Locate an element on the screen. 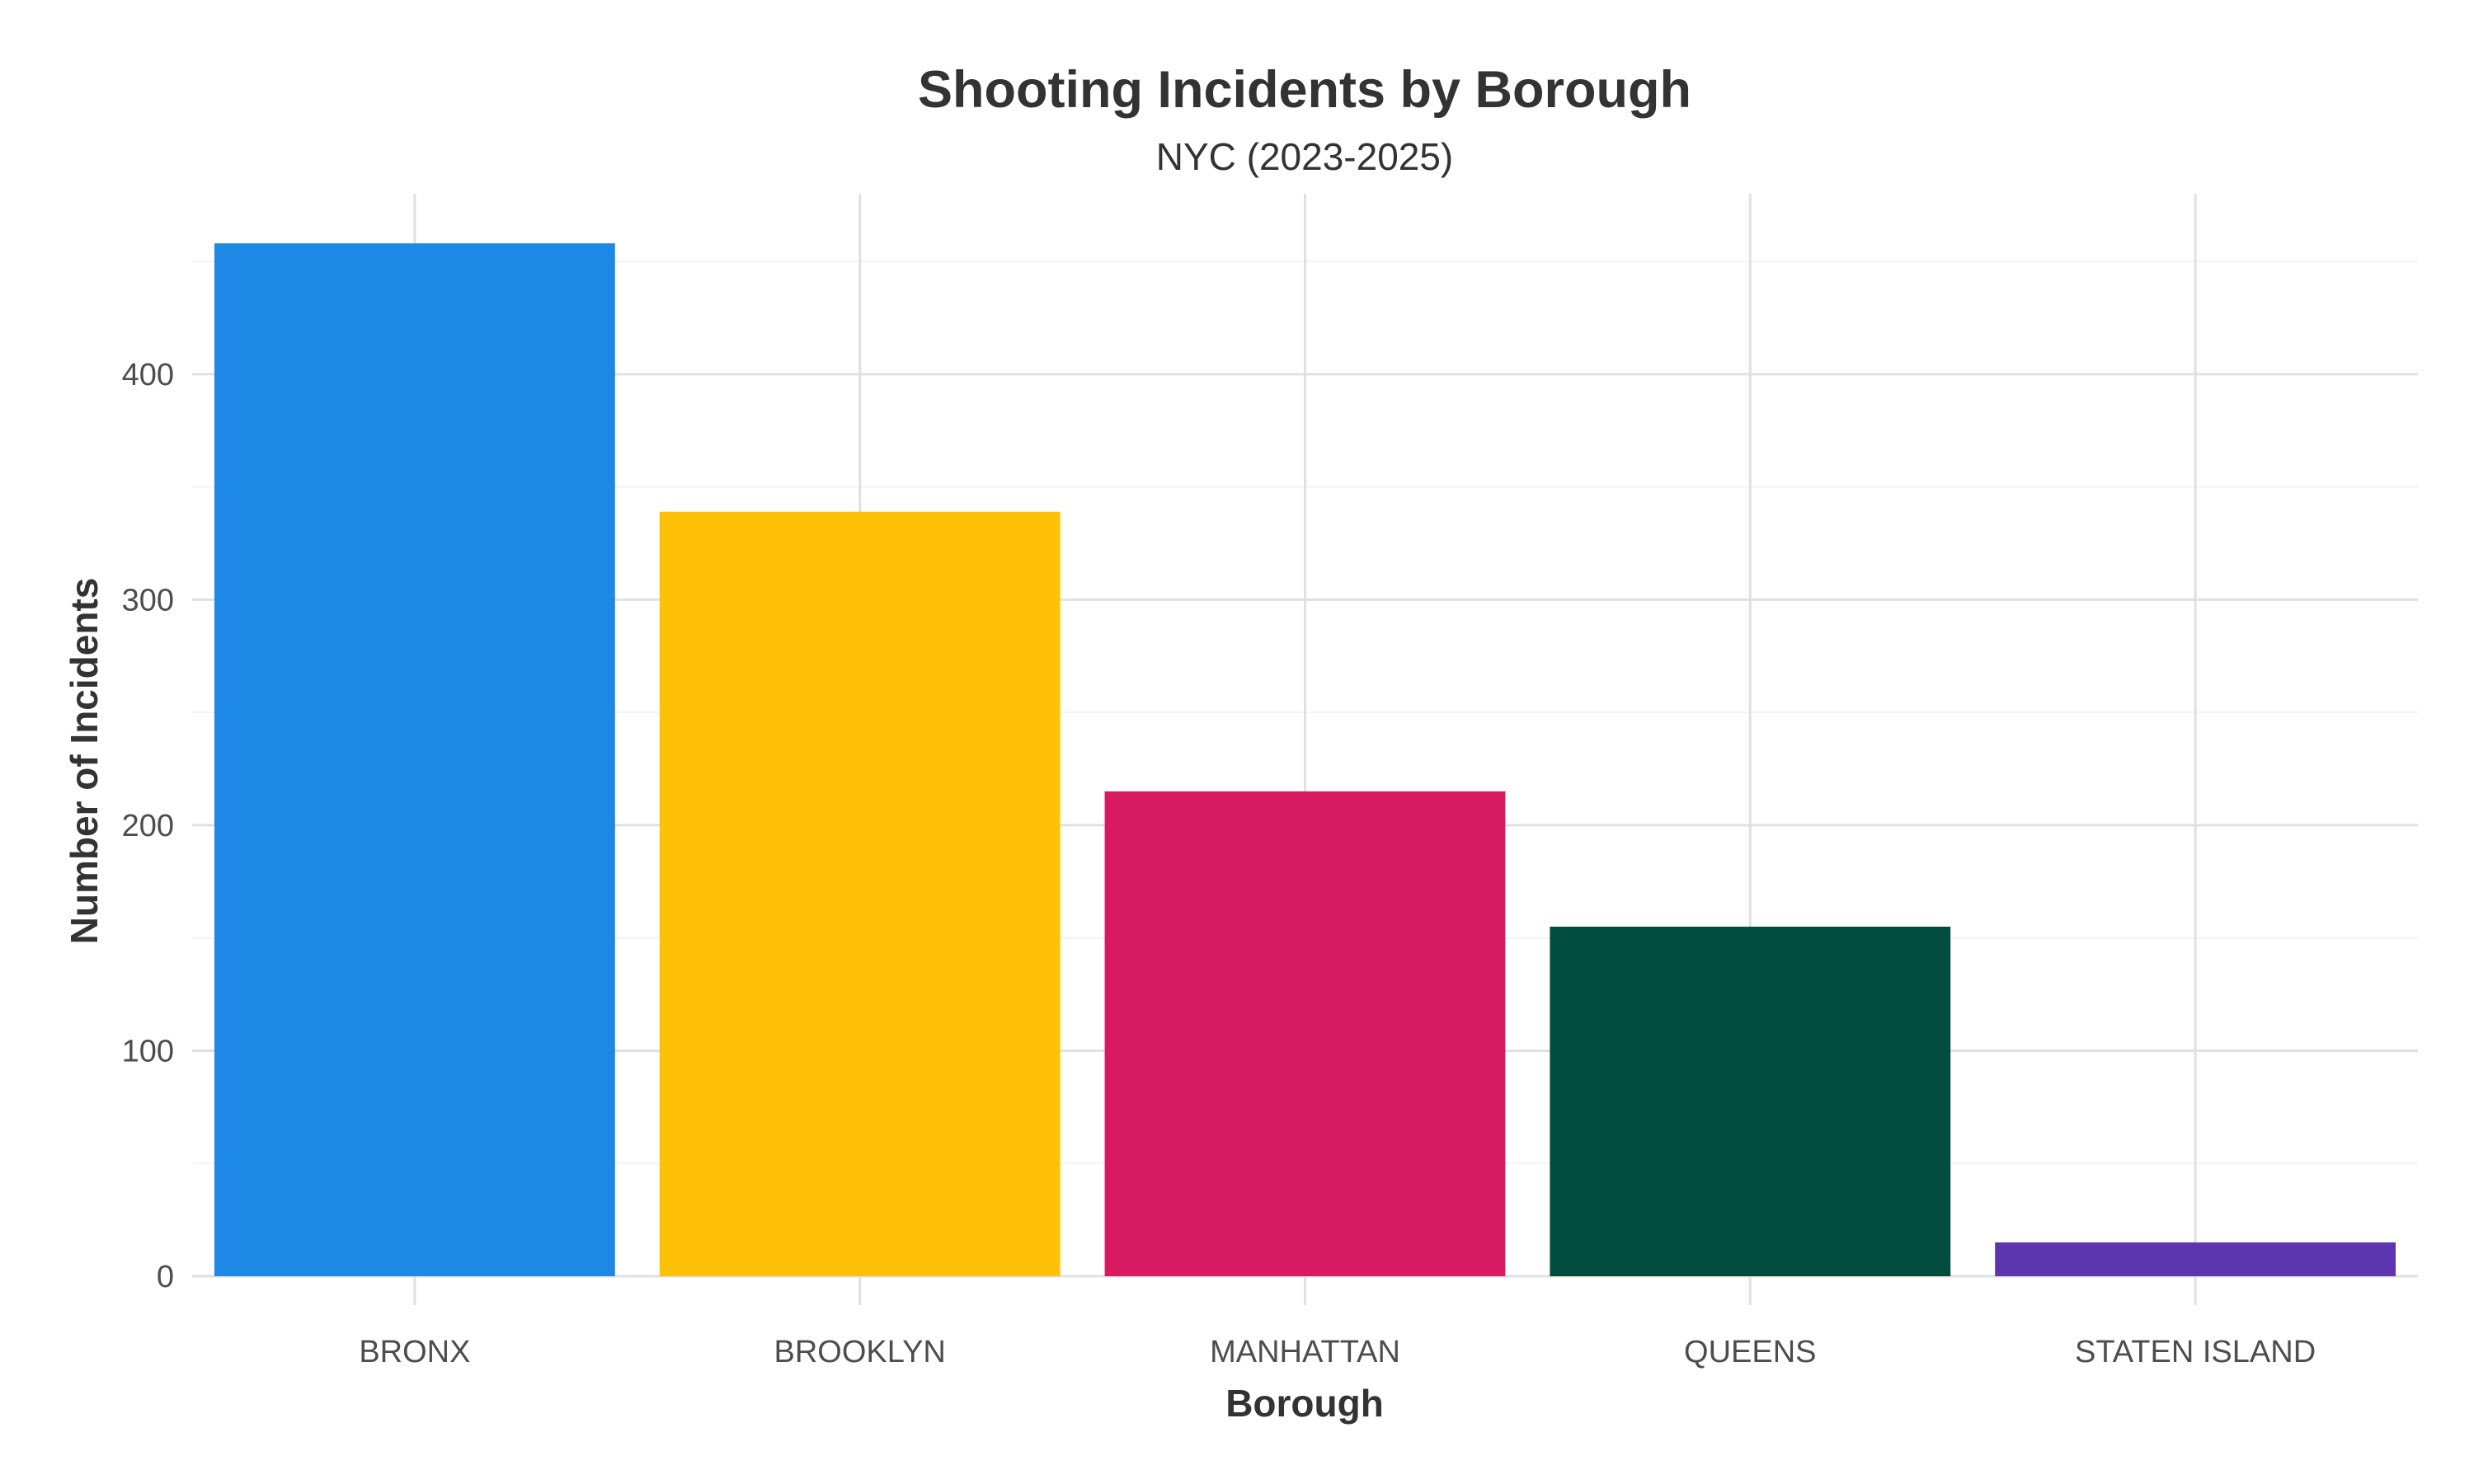 Image resolution: width=2474 pixels, height=1484 pixels. chart-subtitle: NYC (2023-2025) is located at coordinates (1305, 156).